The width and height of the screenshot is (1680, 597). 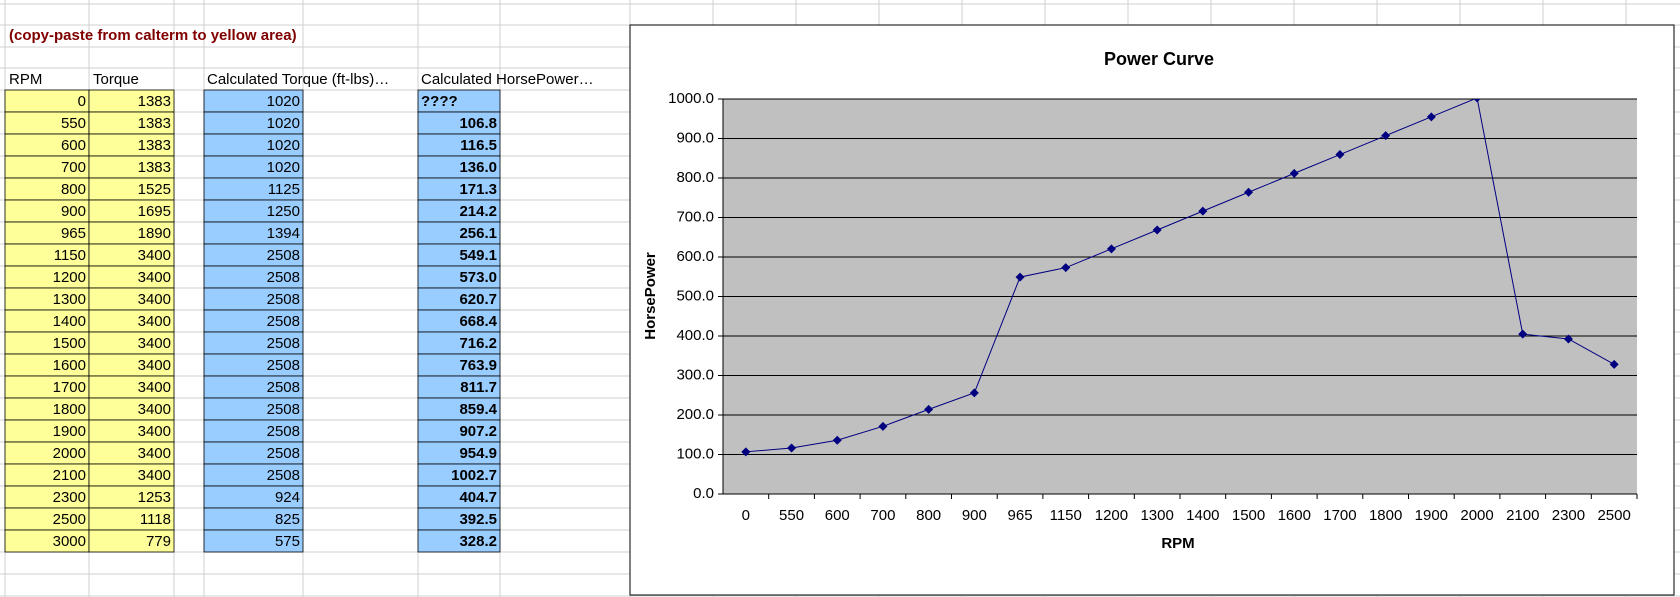 I want to click on x-tick-label: 1800, so click(x=1385, y=515).